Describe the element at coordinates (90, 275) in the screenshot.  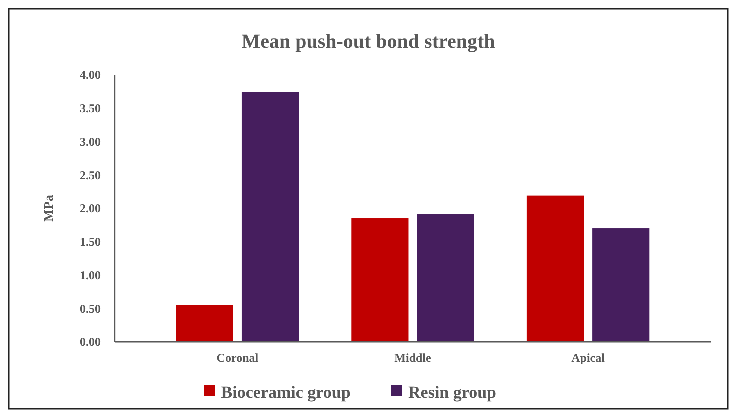
I see `y-tick-label: 1.00` at that location.